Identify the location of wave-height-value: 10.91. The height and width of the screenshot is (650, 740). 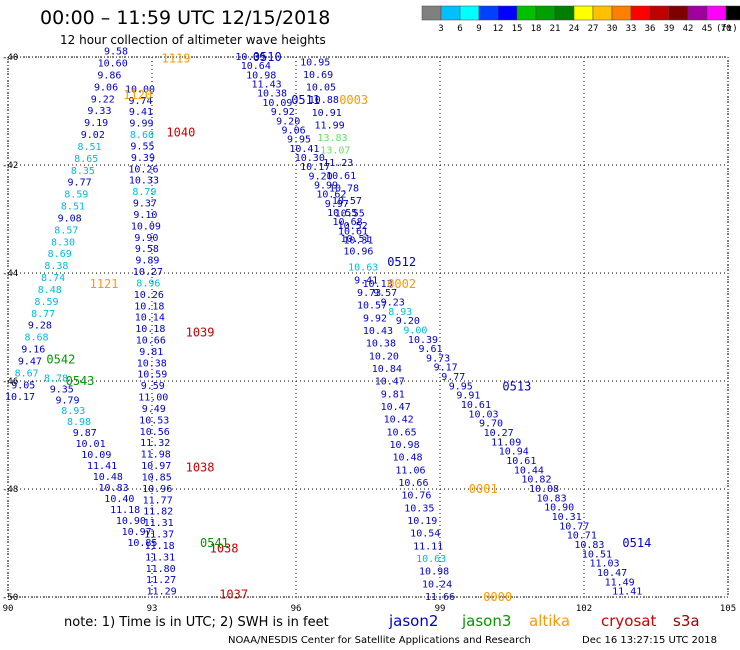
(327, 113).